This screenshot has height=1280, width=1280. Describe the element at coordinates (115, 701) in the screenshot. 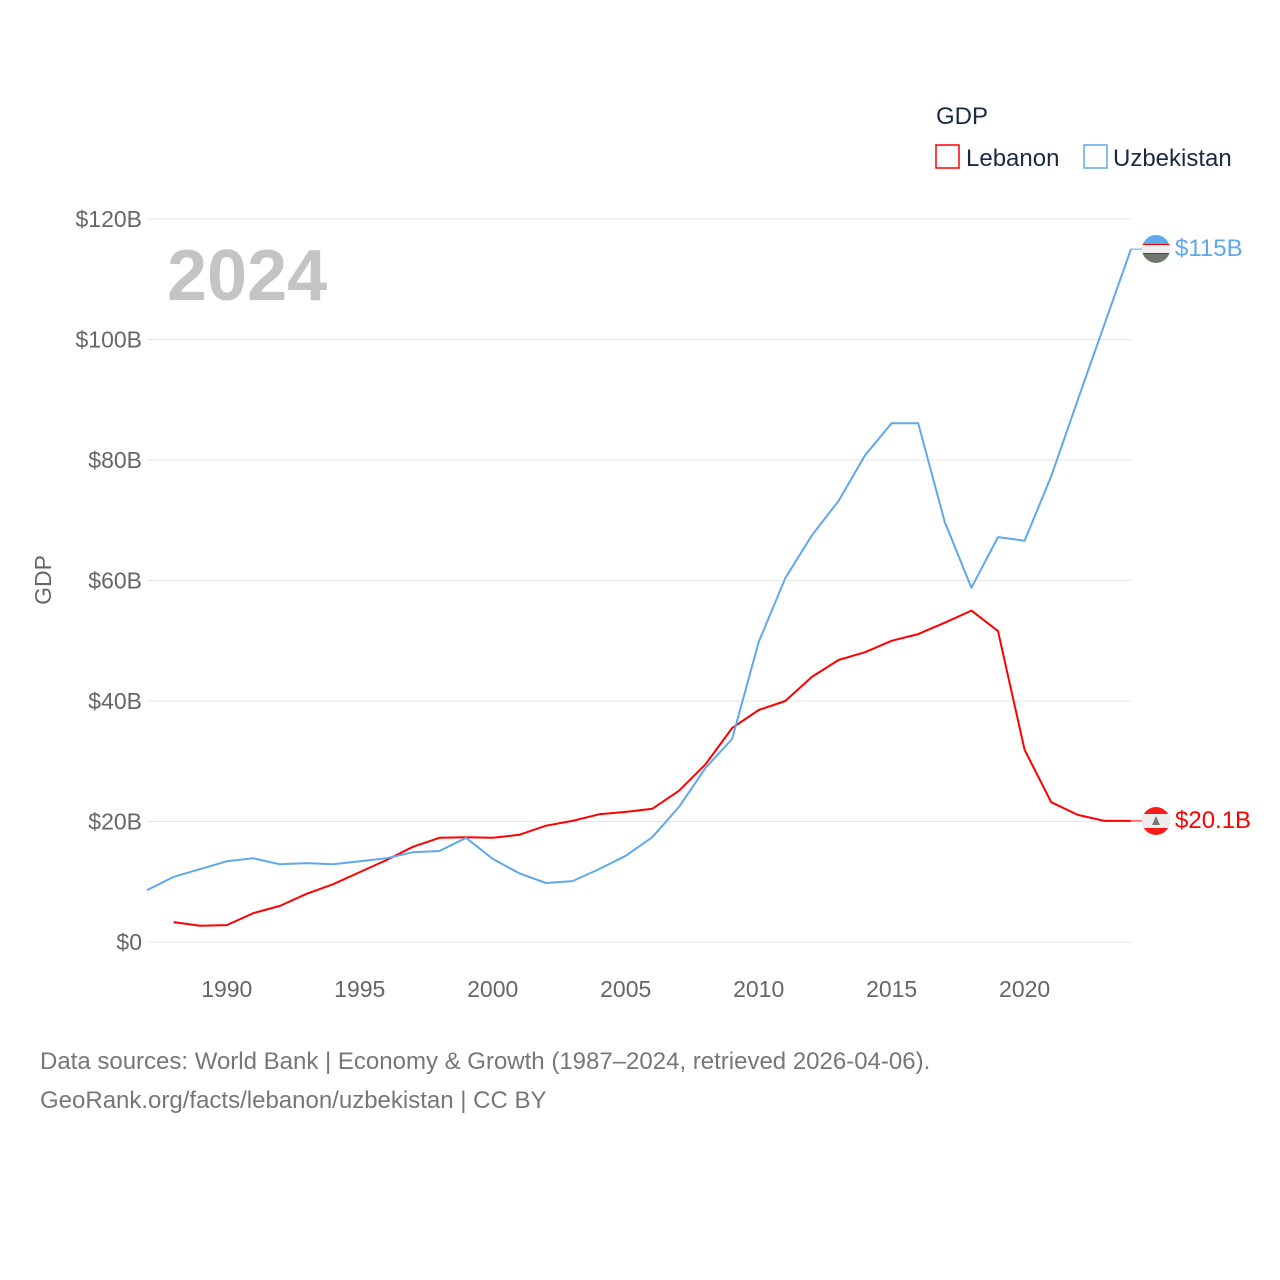

I see `y-tick-label: $40B` at that location.